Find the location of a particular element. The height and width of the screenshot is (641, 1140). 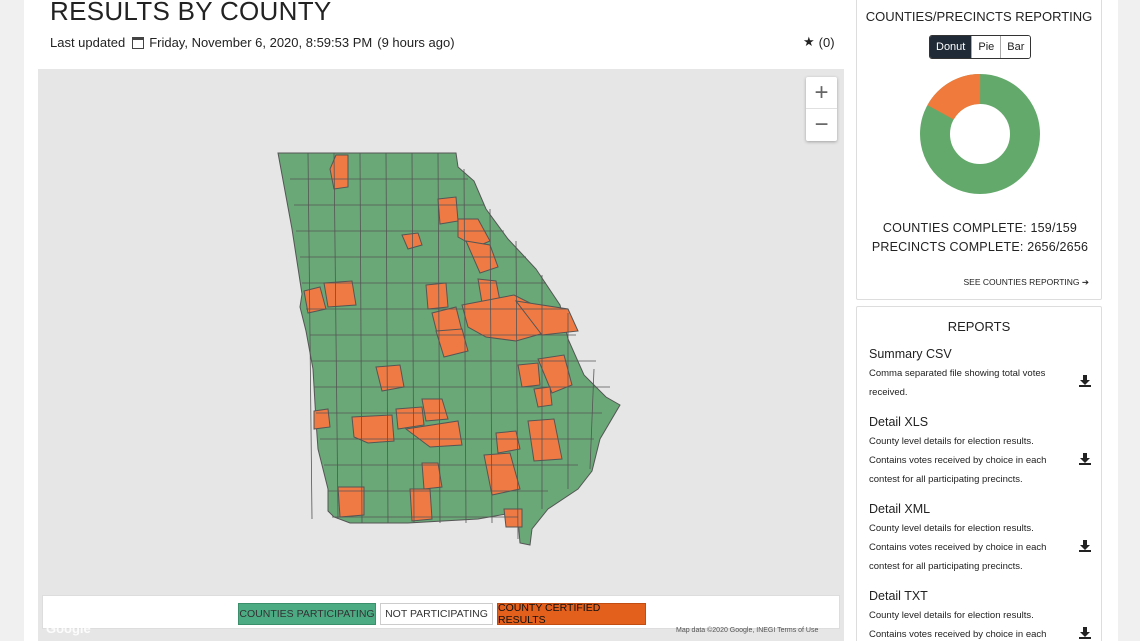

last-updated-label: Last updated is located at coordinates (88, 42).